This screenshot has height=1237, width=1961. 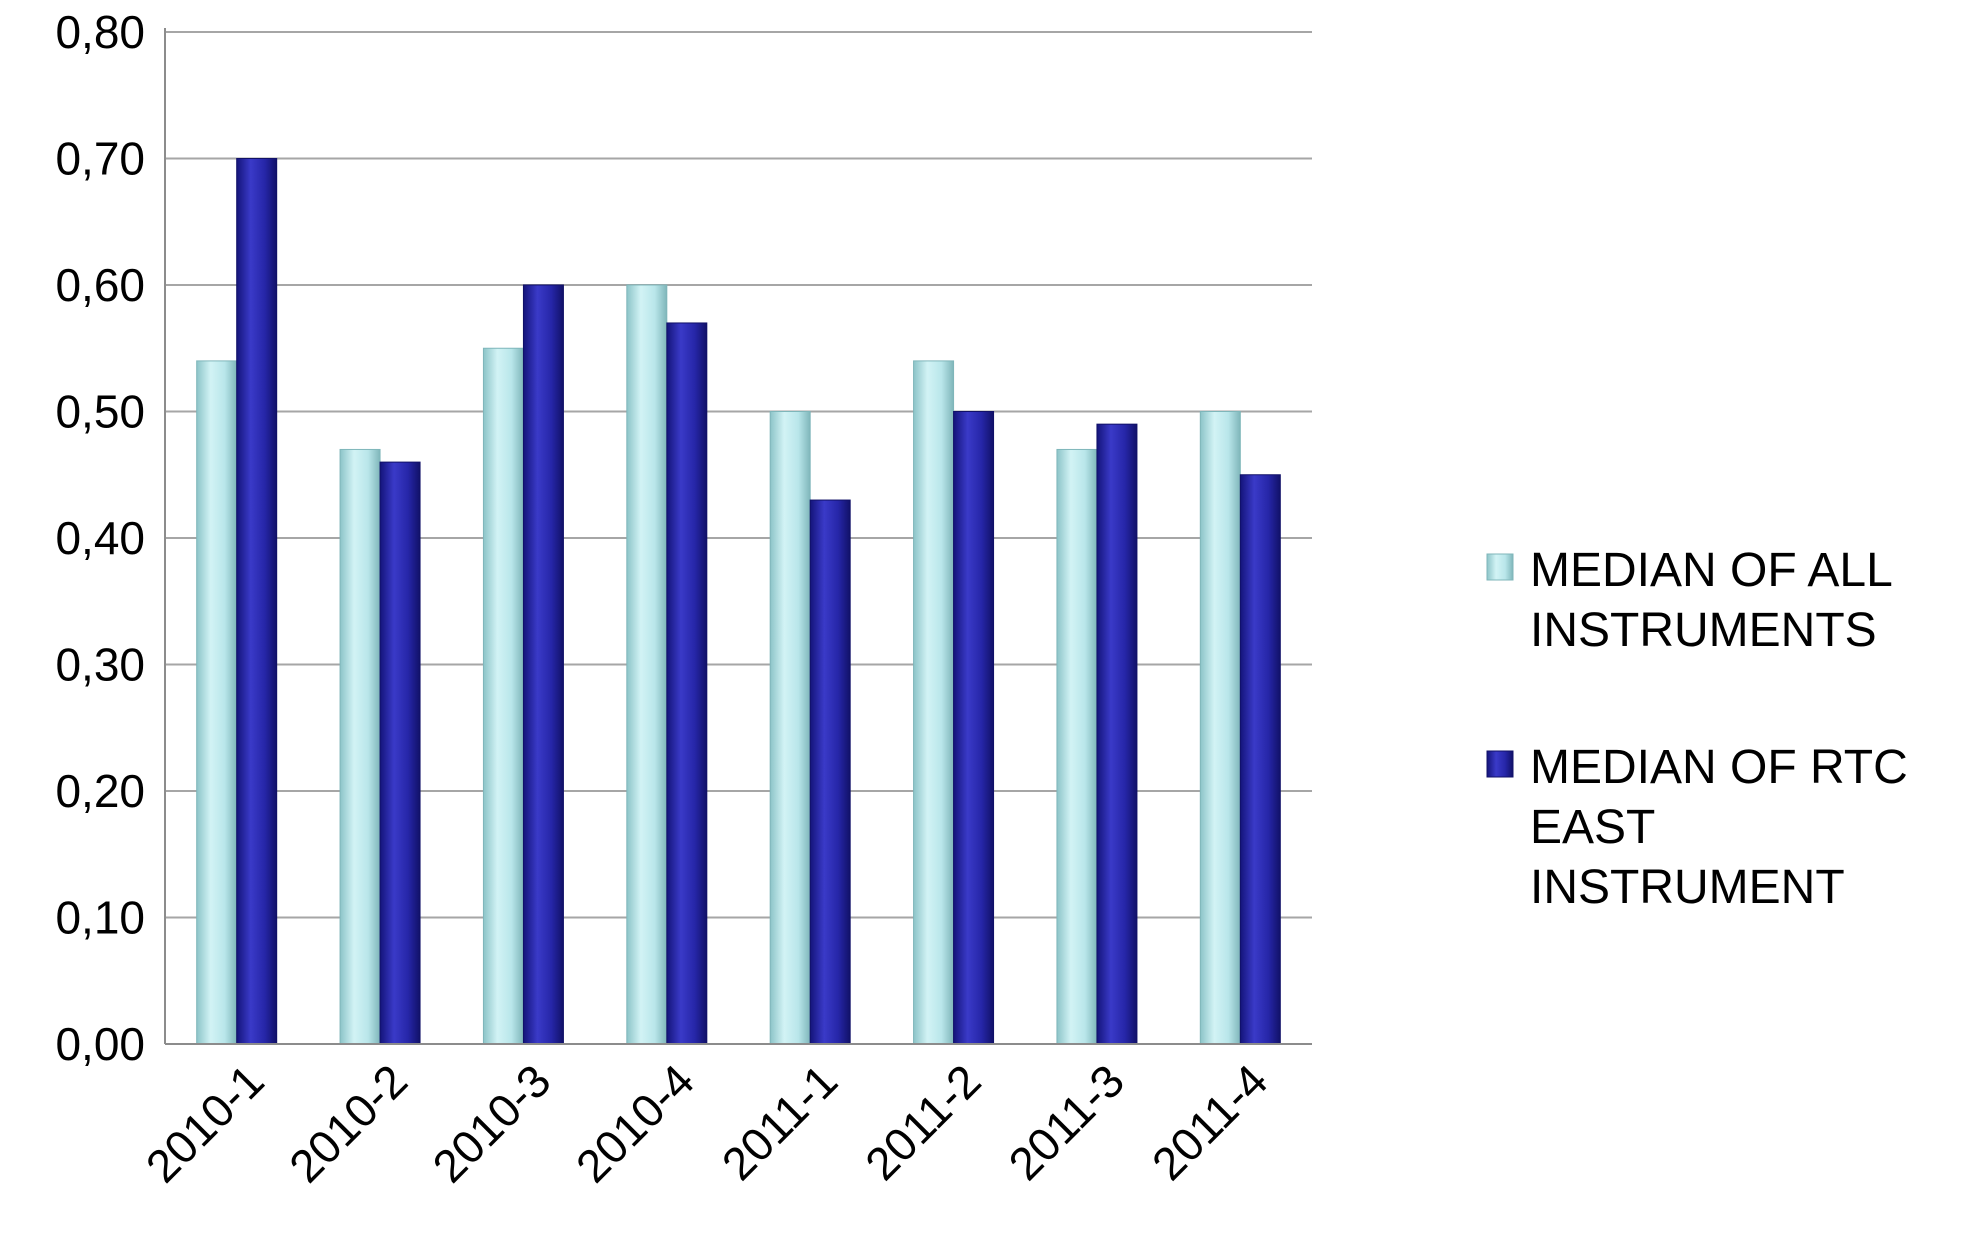 I want to click on x-tick-label: 2010-1, so click(x=205, y=1123).